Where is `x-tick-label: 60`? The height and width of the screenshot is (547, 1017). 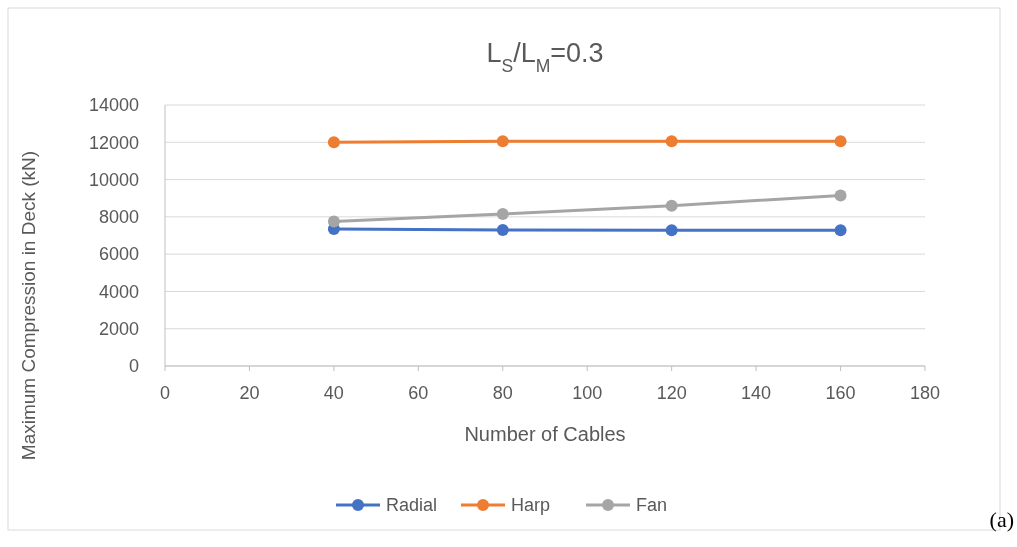 x-tick-label: 60 is located at coordinates (418, 393).